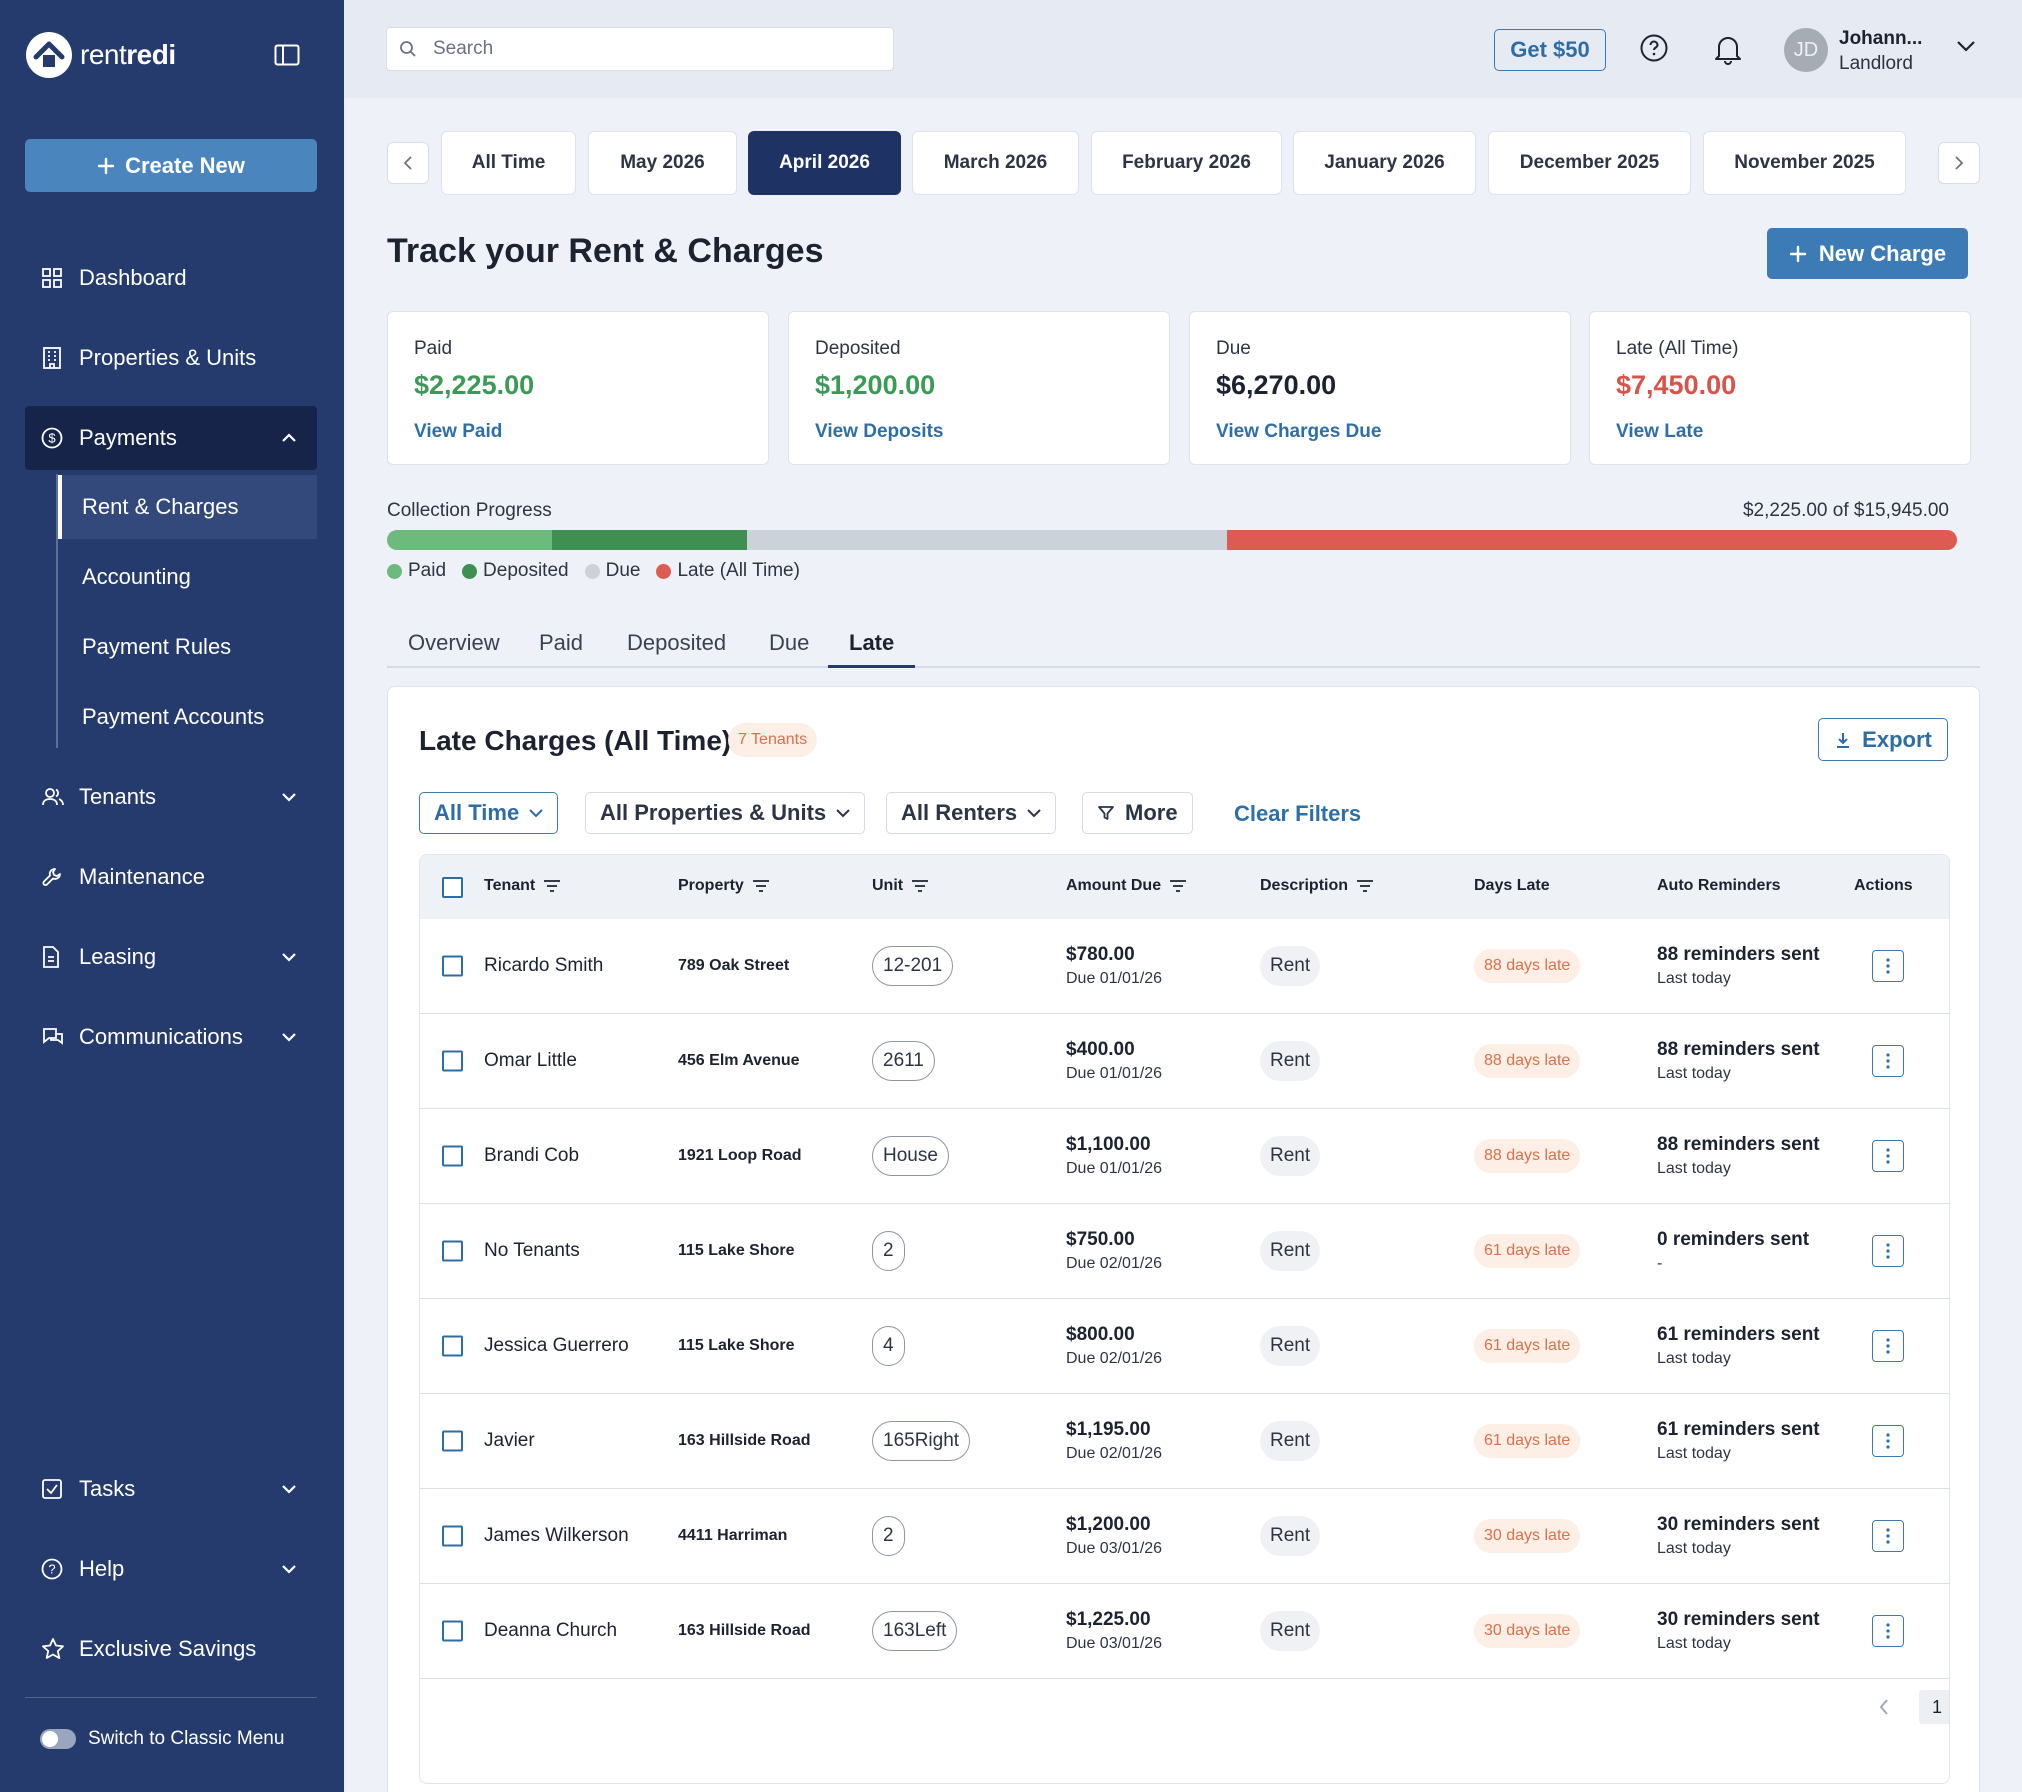 The width and height of the screenshot is (2022, 1792). I want to click on user-menu: Johann... Landlord, so click(1880, 51).